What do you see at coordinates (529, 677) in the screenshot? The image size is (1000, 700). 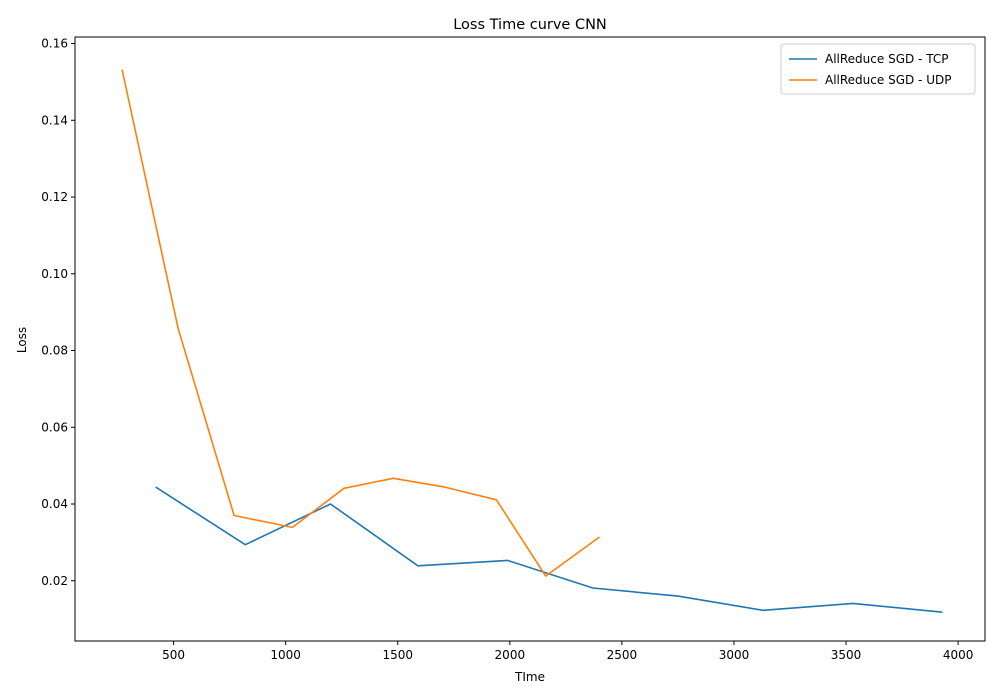 I see `x-axis-label: TIme` at bounding box center [529, 677].